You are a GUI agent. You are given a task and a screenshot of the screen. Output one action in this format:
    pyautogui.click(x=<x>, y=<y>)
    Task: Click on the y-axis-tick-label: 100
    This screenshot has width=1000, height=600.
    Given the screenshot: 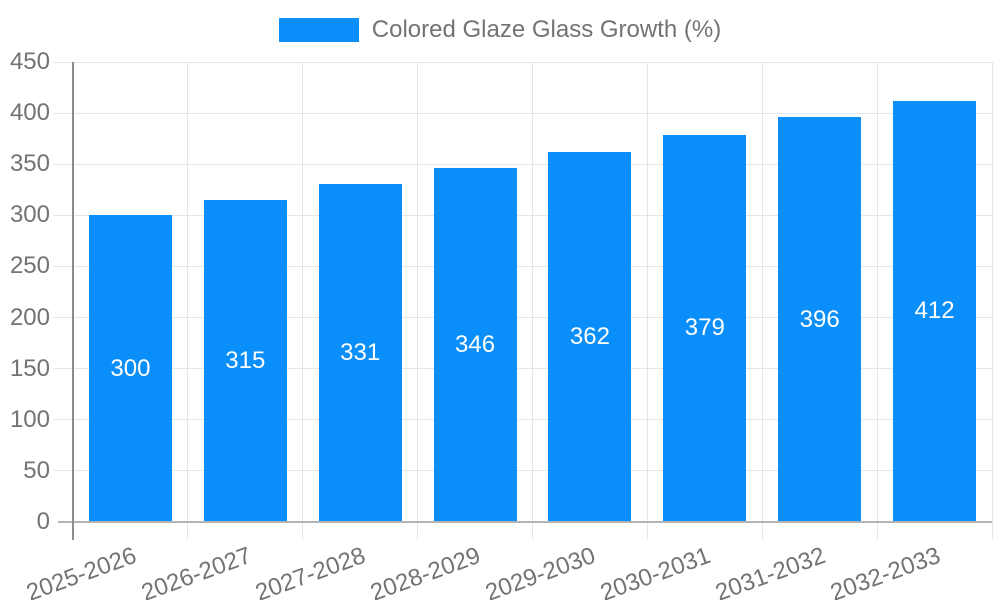 What is the action you would take?
    pyautogui.click(x=29, y=419)
    